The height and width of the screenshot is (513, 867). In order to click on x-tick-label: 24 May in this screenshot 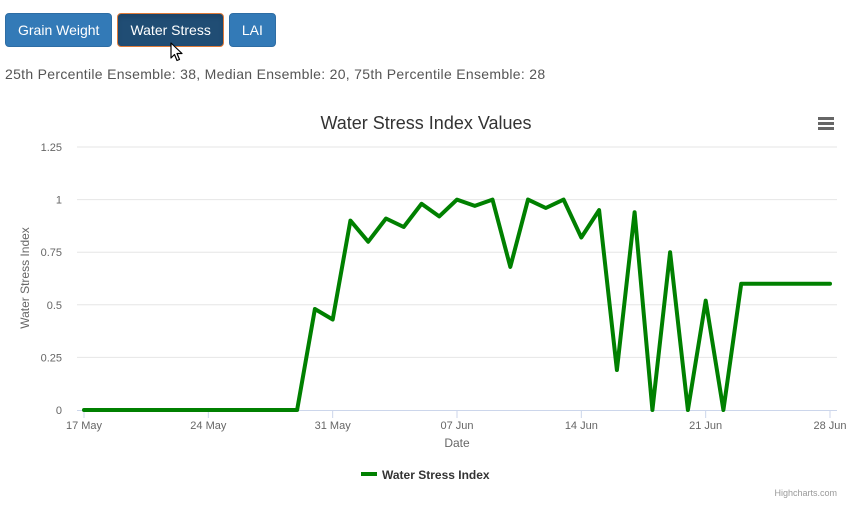, I will do `click(208, 426)`.